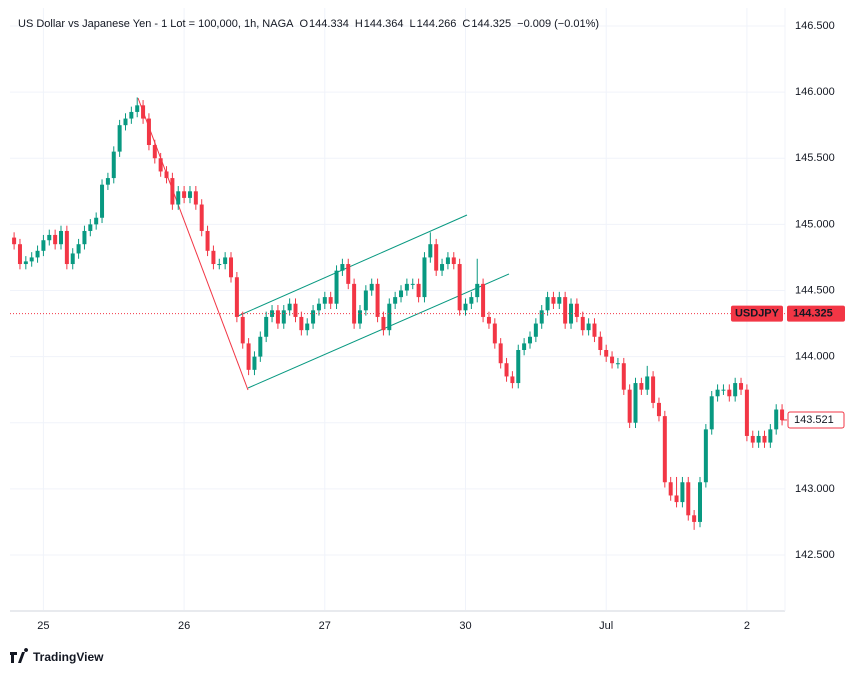 This screenshot has width=859, height=675. I want to click on symbol-label: USDJPY, so click(757, 314).